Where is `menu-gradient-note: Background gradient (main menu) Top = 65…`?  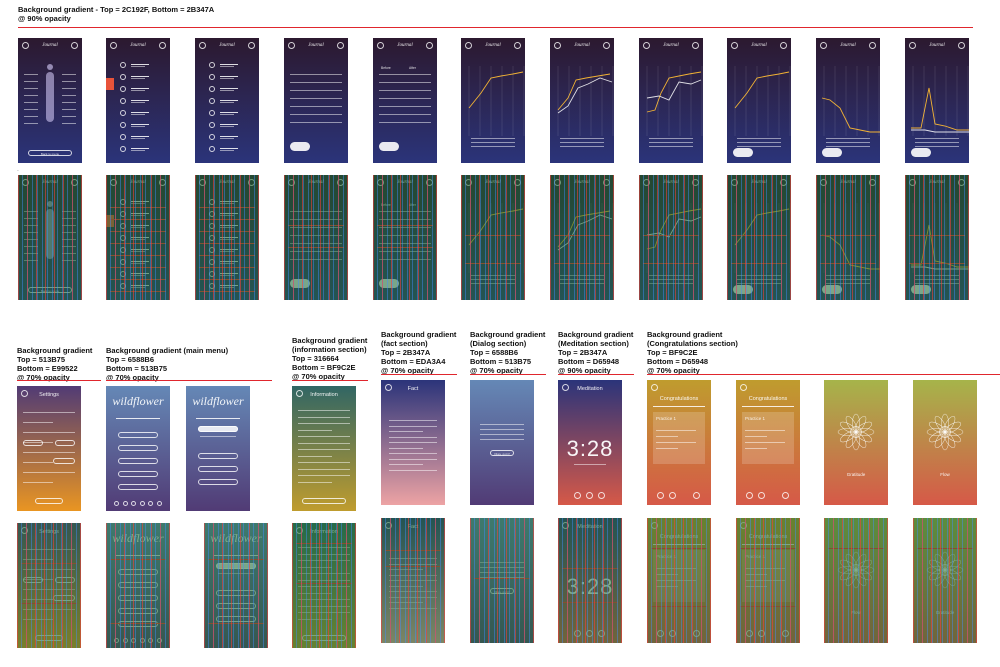 menu-gradient-note: Background gradient (main menu) Top = 65… is located at coordinates (167, 364).